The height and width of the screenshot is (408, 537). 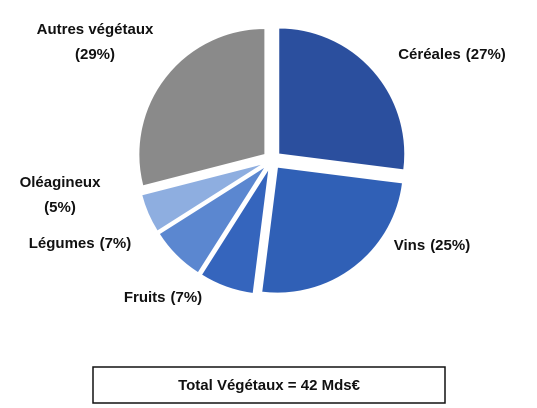 I want to click on slice-name: Fruits, so click(x=145, y=297).